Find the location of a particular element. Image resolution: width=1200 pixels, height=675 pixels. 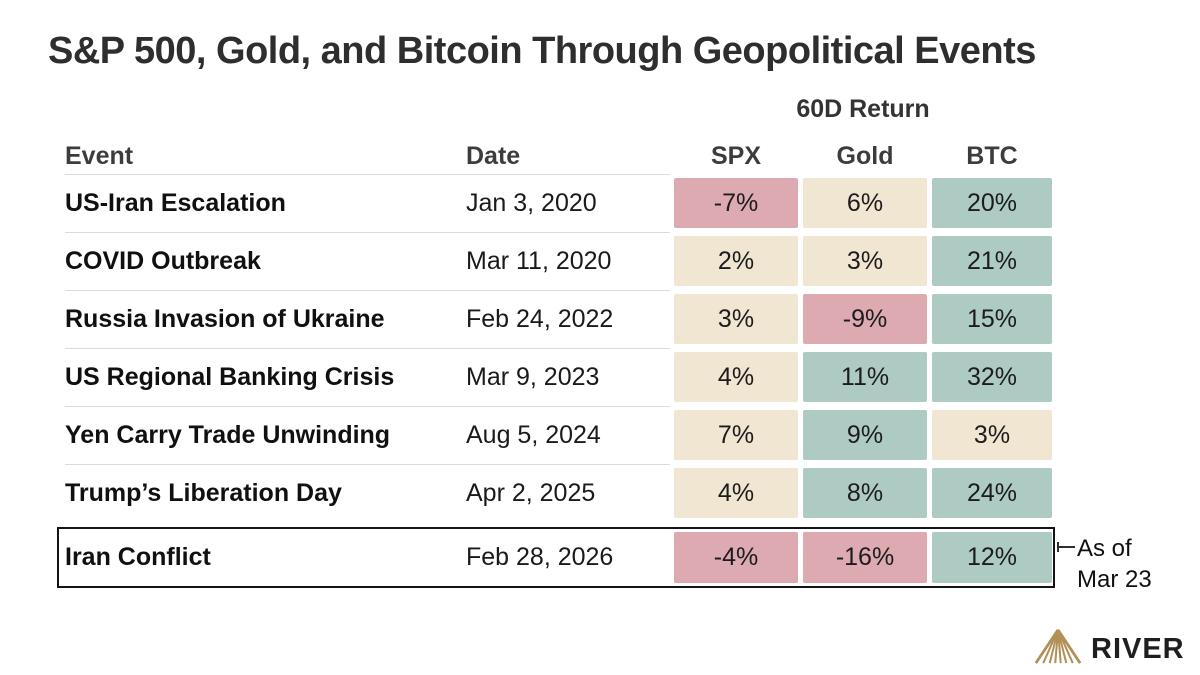

event-cell: US Regional Banking Crisis is located at coordinates (230, 376).